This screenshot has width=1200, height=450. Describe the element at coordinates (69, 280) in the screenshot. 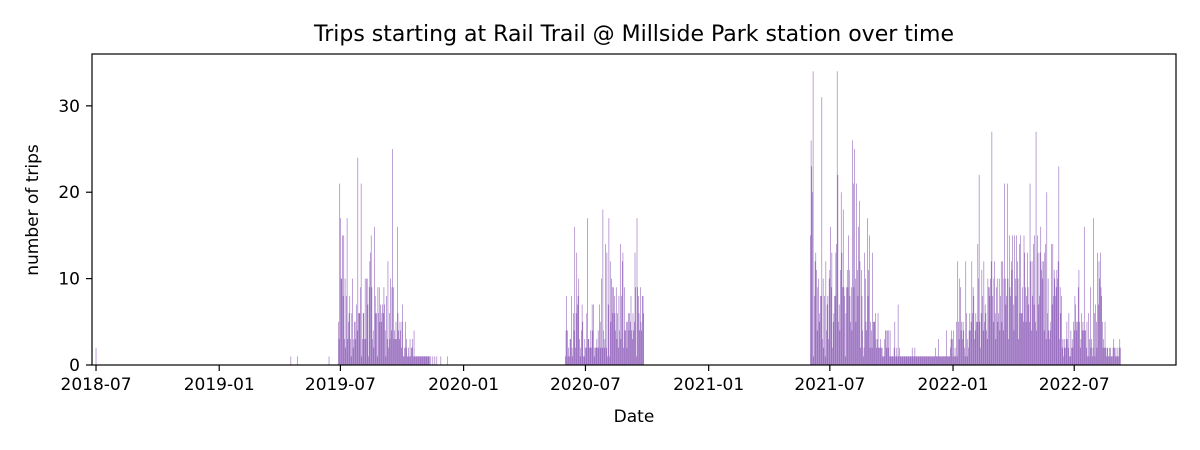

I see `y-tick-label: 10` at that location.